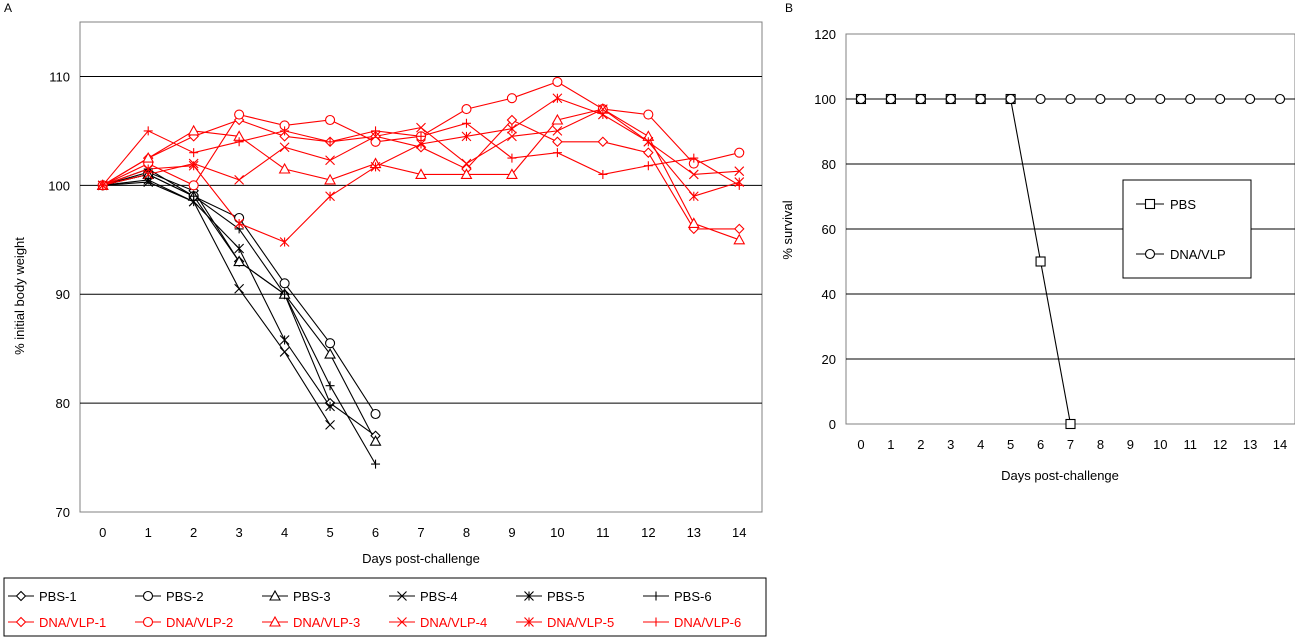 Image resolution: width=1295 pixels, height=638 pixels. I want to click on legend-label-pbs-4: PBS-4, so click(439, 596).